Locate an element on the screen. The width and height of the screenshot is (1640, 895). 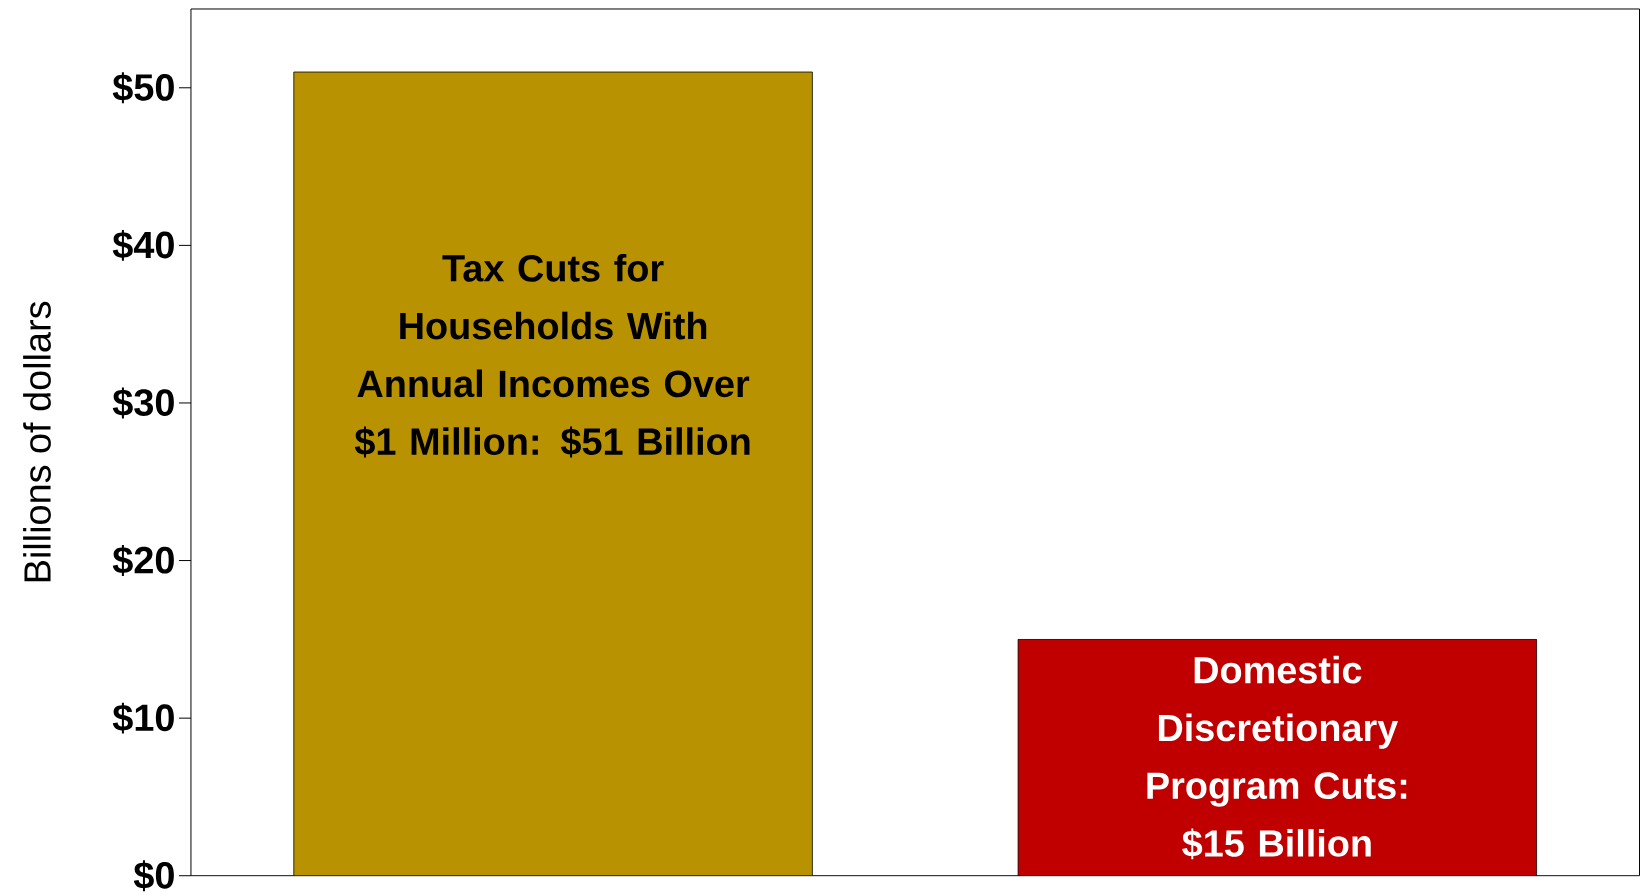
y-tick-label: $30 is located at coordinates (143, 403).